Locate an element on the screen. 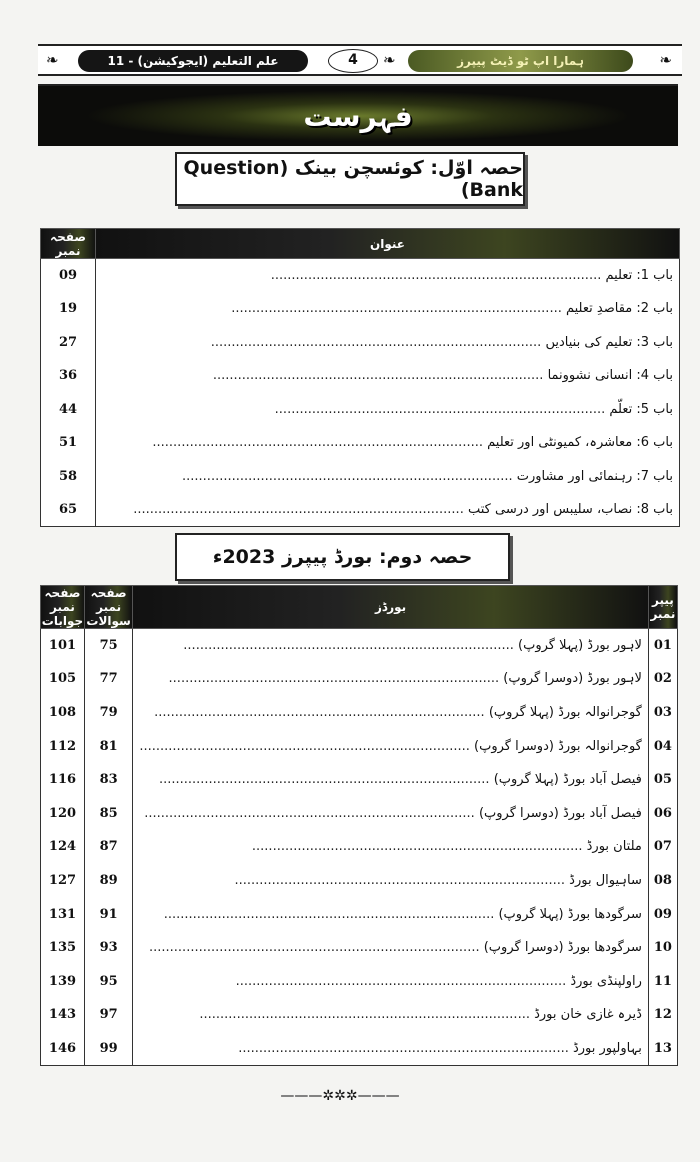 Image resolution: width=700 pixels, height=1162 pixels. paper-number: 11 is located at coordinates (663, 981).